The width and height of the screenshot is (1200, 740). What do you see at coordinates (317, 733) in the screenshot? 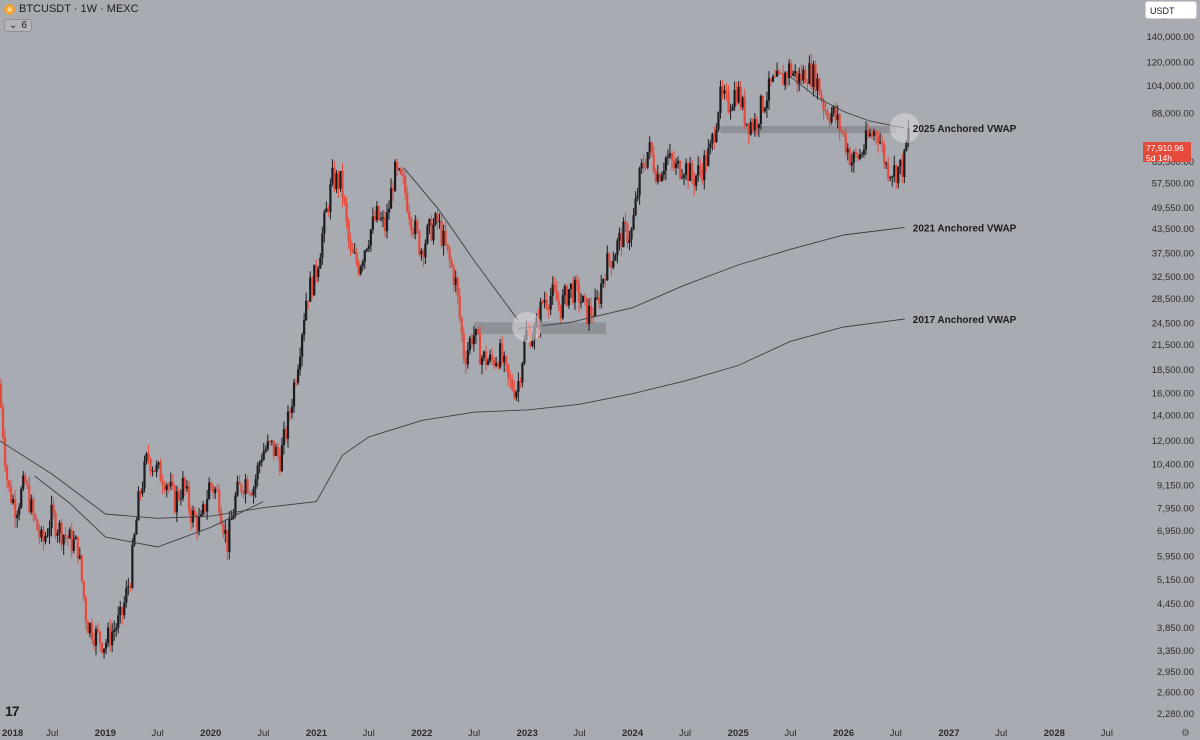
I see `x-tick-label: 2021` at bounding box center [317, 733].